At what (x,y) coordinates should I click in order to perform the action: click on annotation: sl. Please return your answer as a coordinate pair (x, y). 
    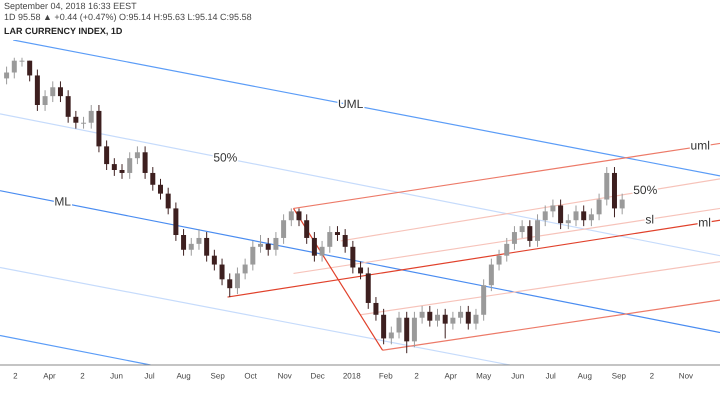
    Looking at the image, I should click on (649, 219).